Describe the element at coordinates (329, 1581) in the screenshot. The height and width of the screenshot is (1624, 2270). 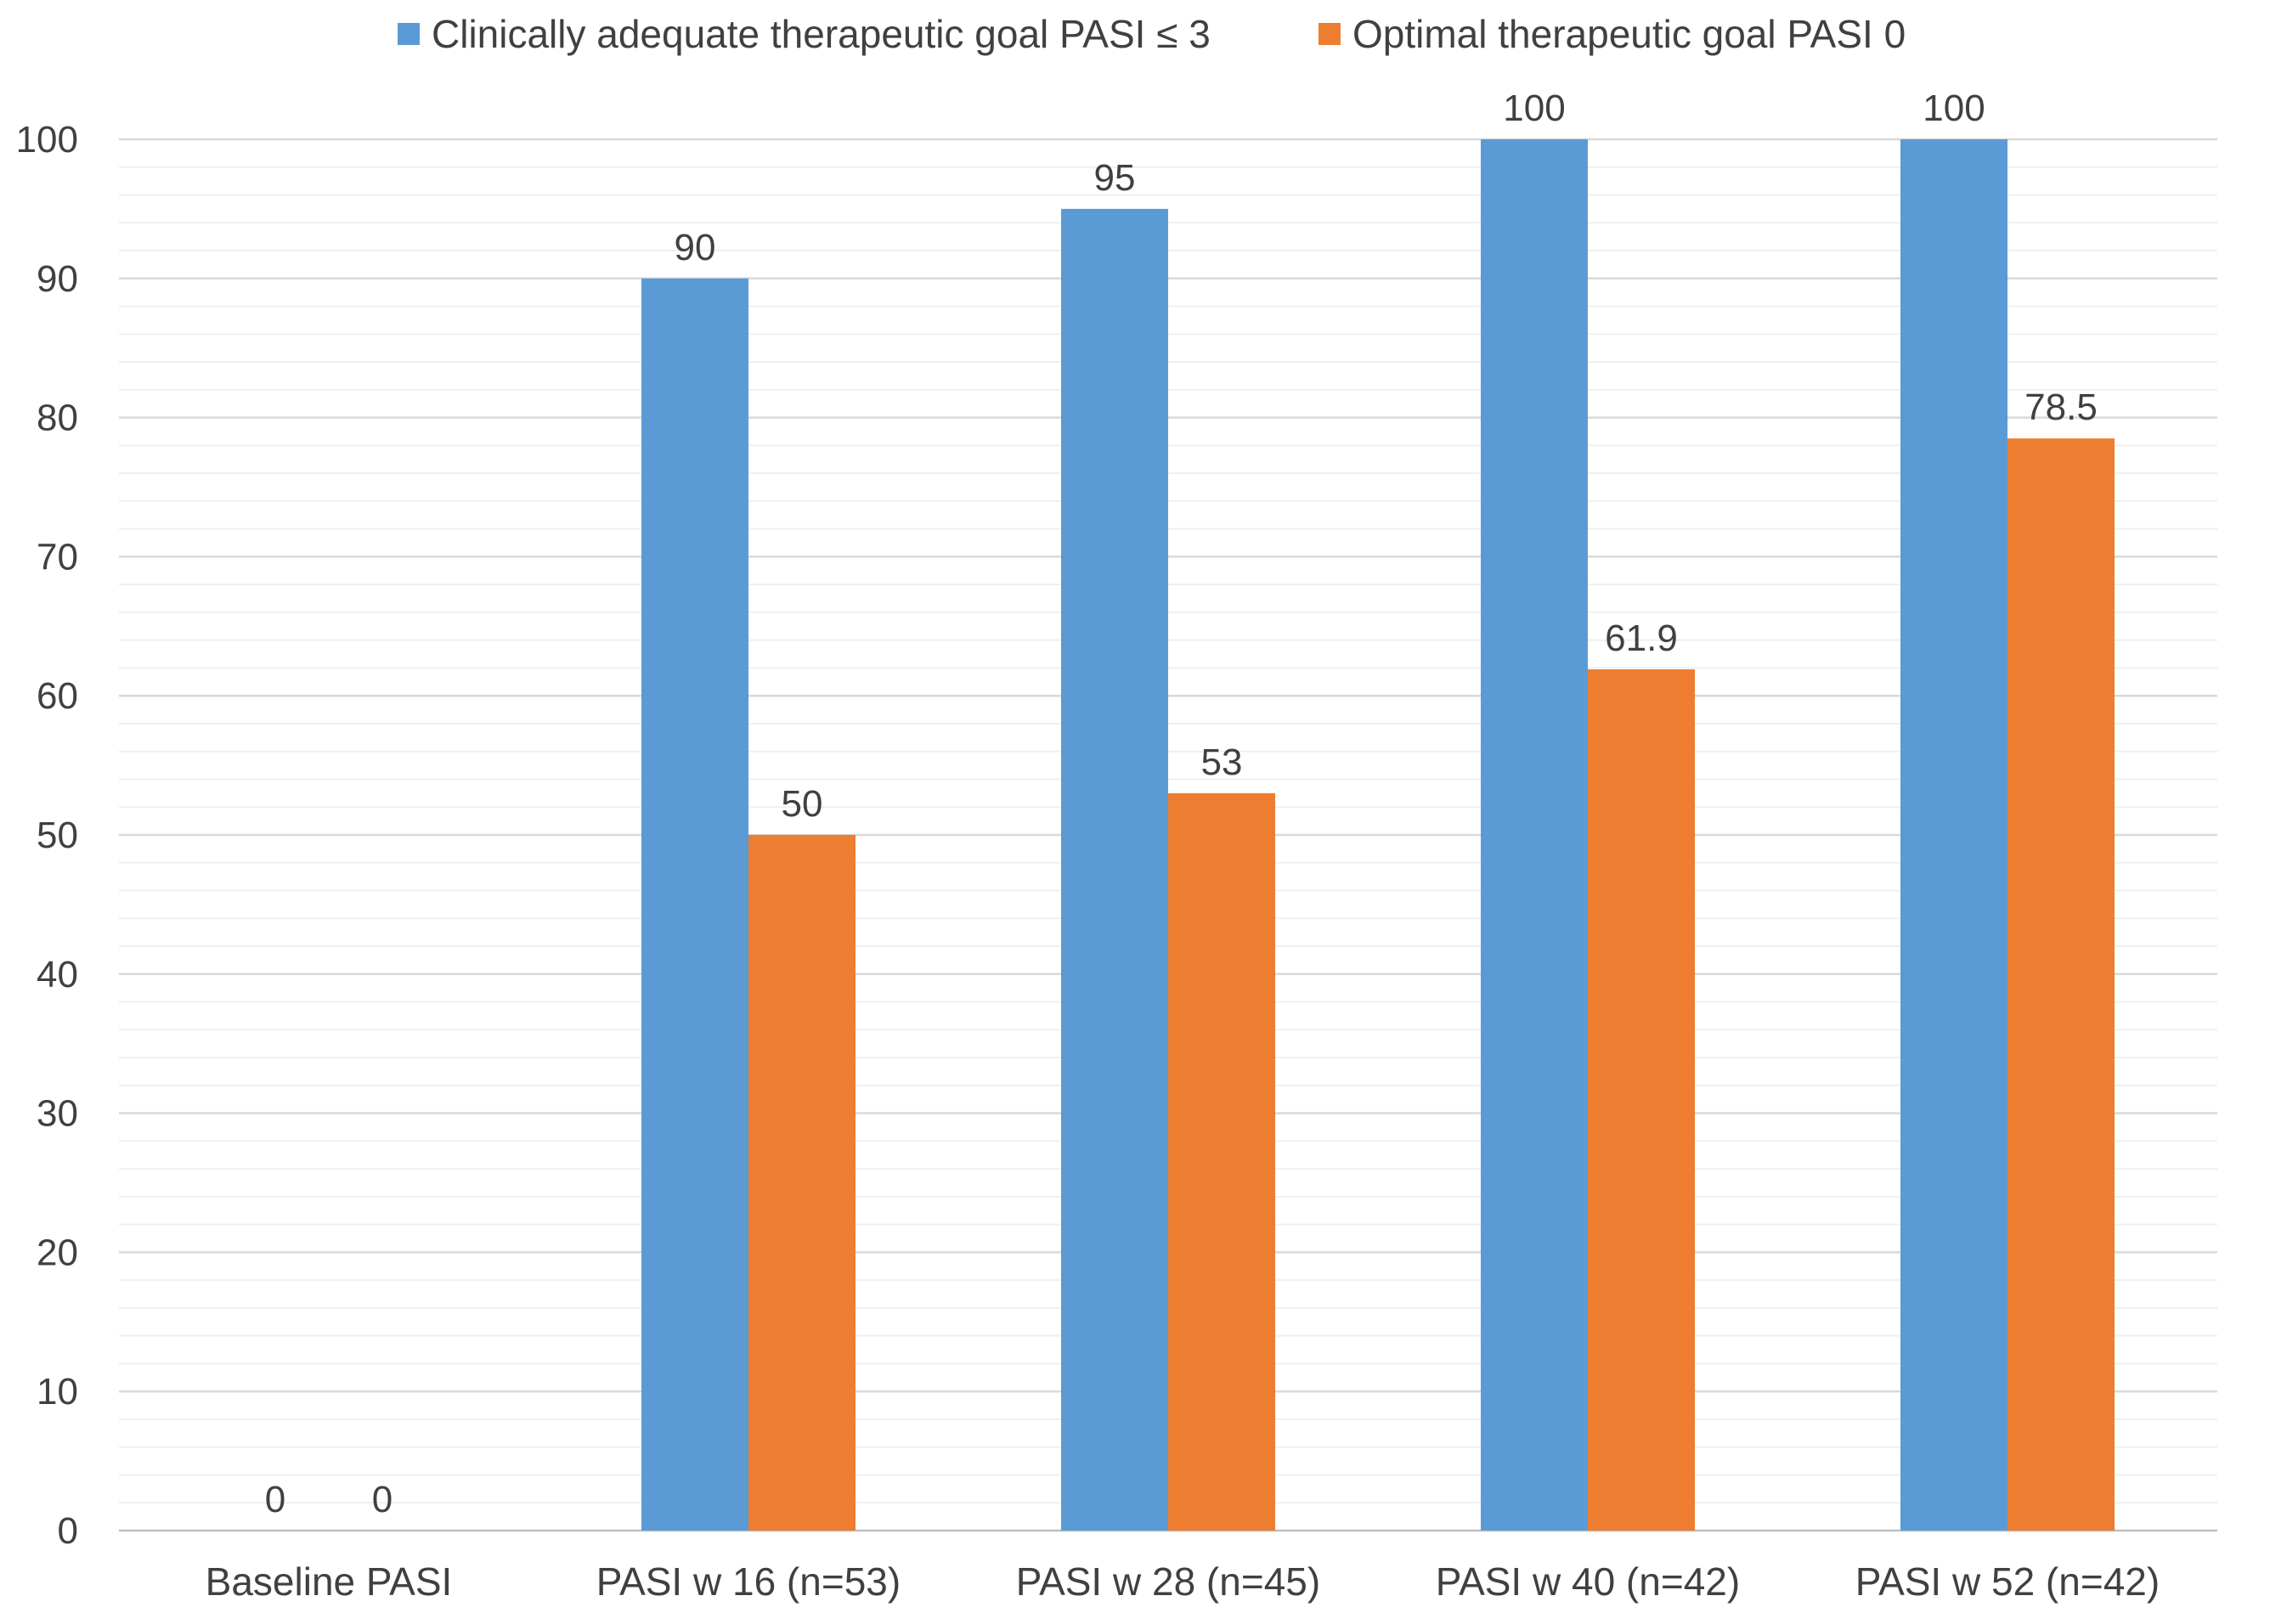
I see `x-category-label: Baseline PASI` at that location.